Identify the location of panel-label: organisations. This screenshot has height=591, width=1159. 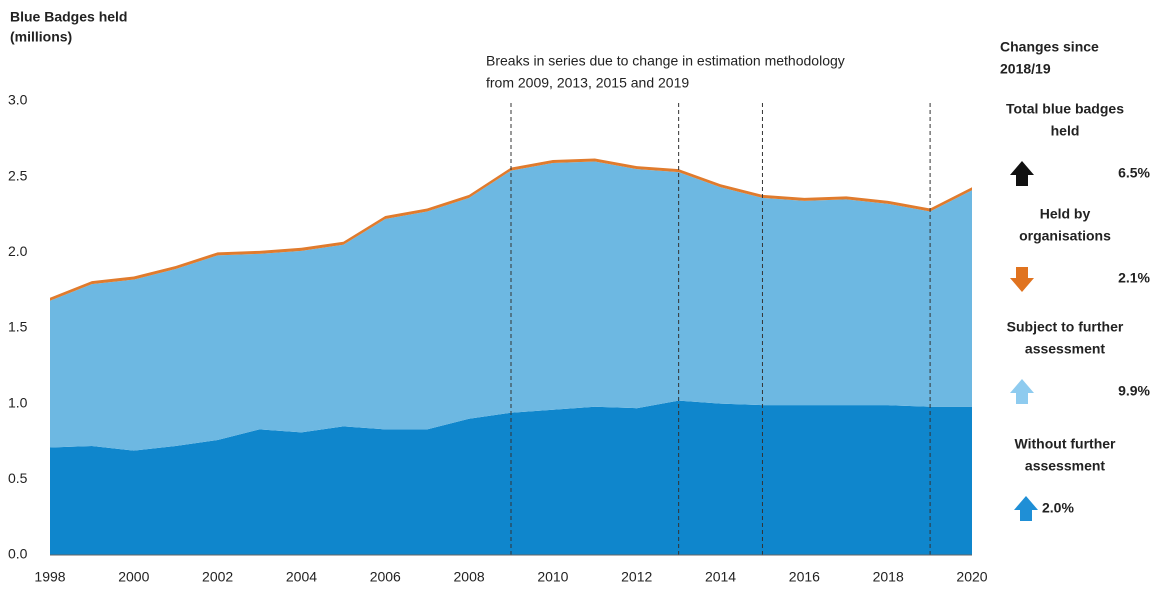
(1065, 236).